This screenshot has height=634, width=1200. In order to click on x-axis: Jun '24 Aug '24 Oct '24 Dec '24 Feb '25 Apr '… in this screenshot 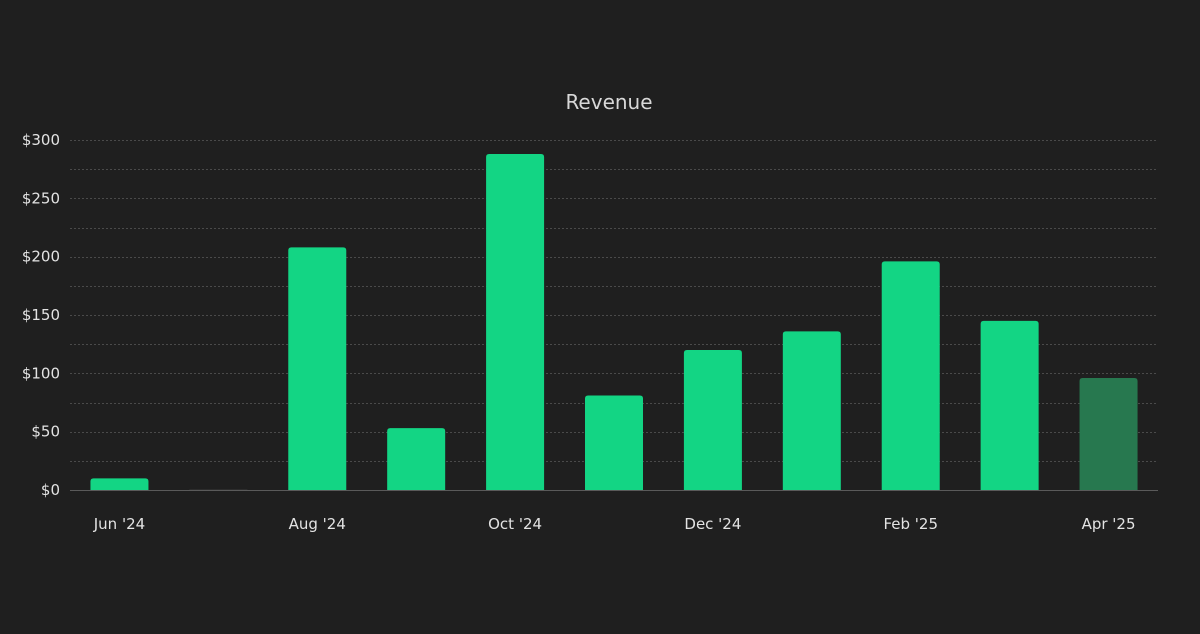, I will do `click(614, 511)`.